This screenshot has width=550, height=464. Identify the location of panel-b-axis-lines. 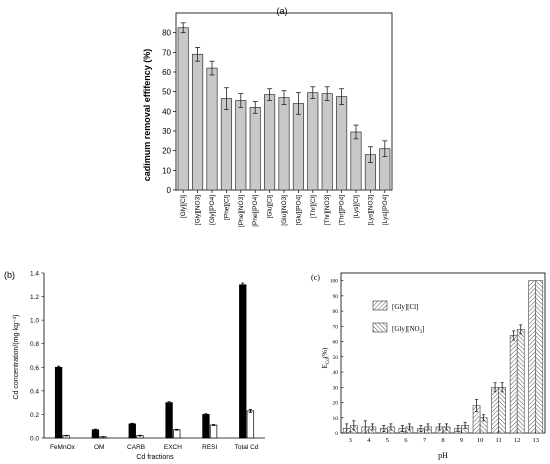
(154, 356).